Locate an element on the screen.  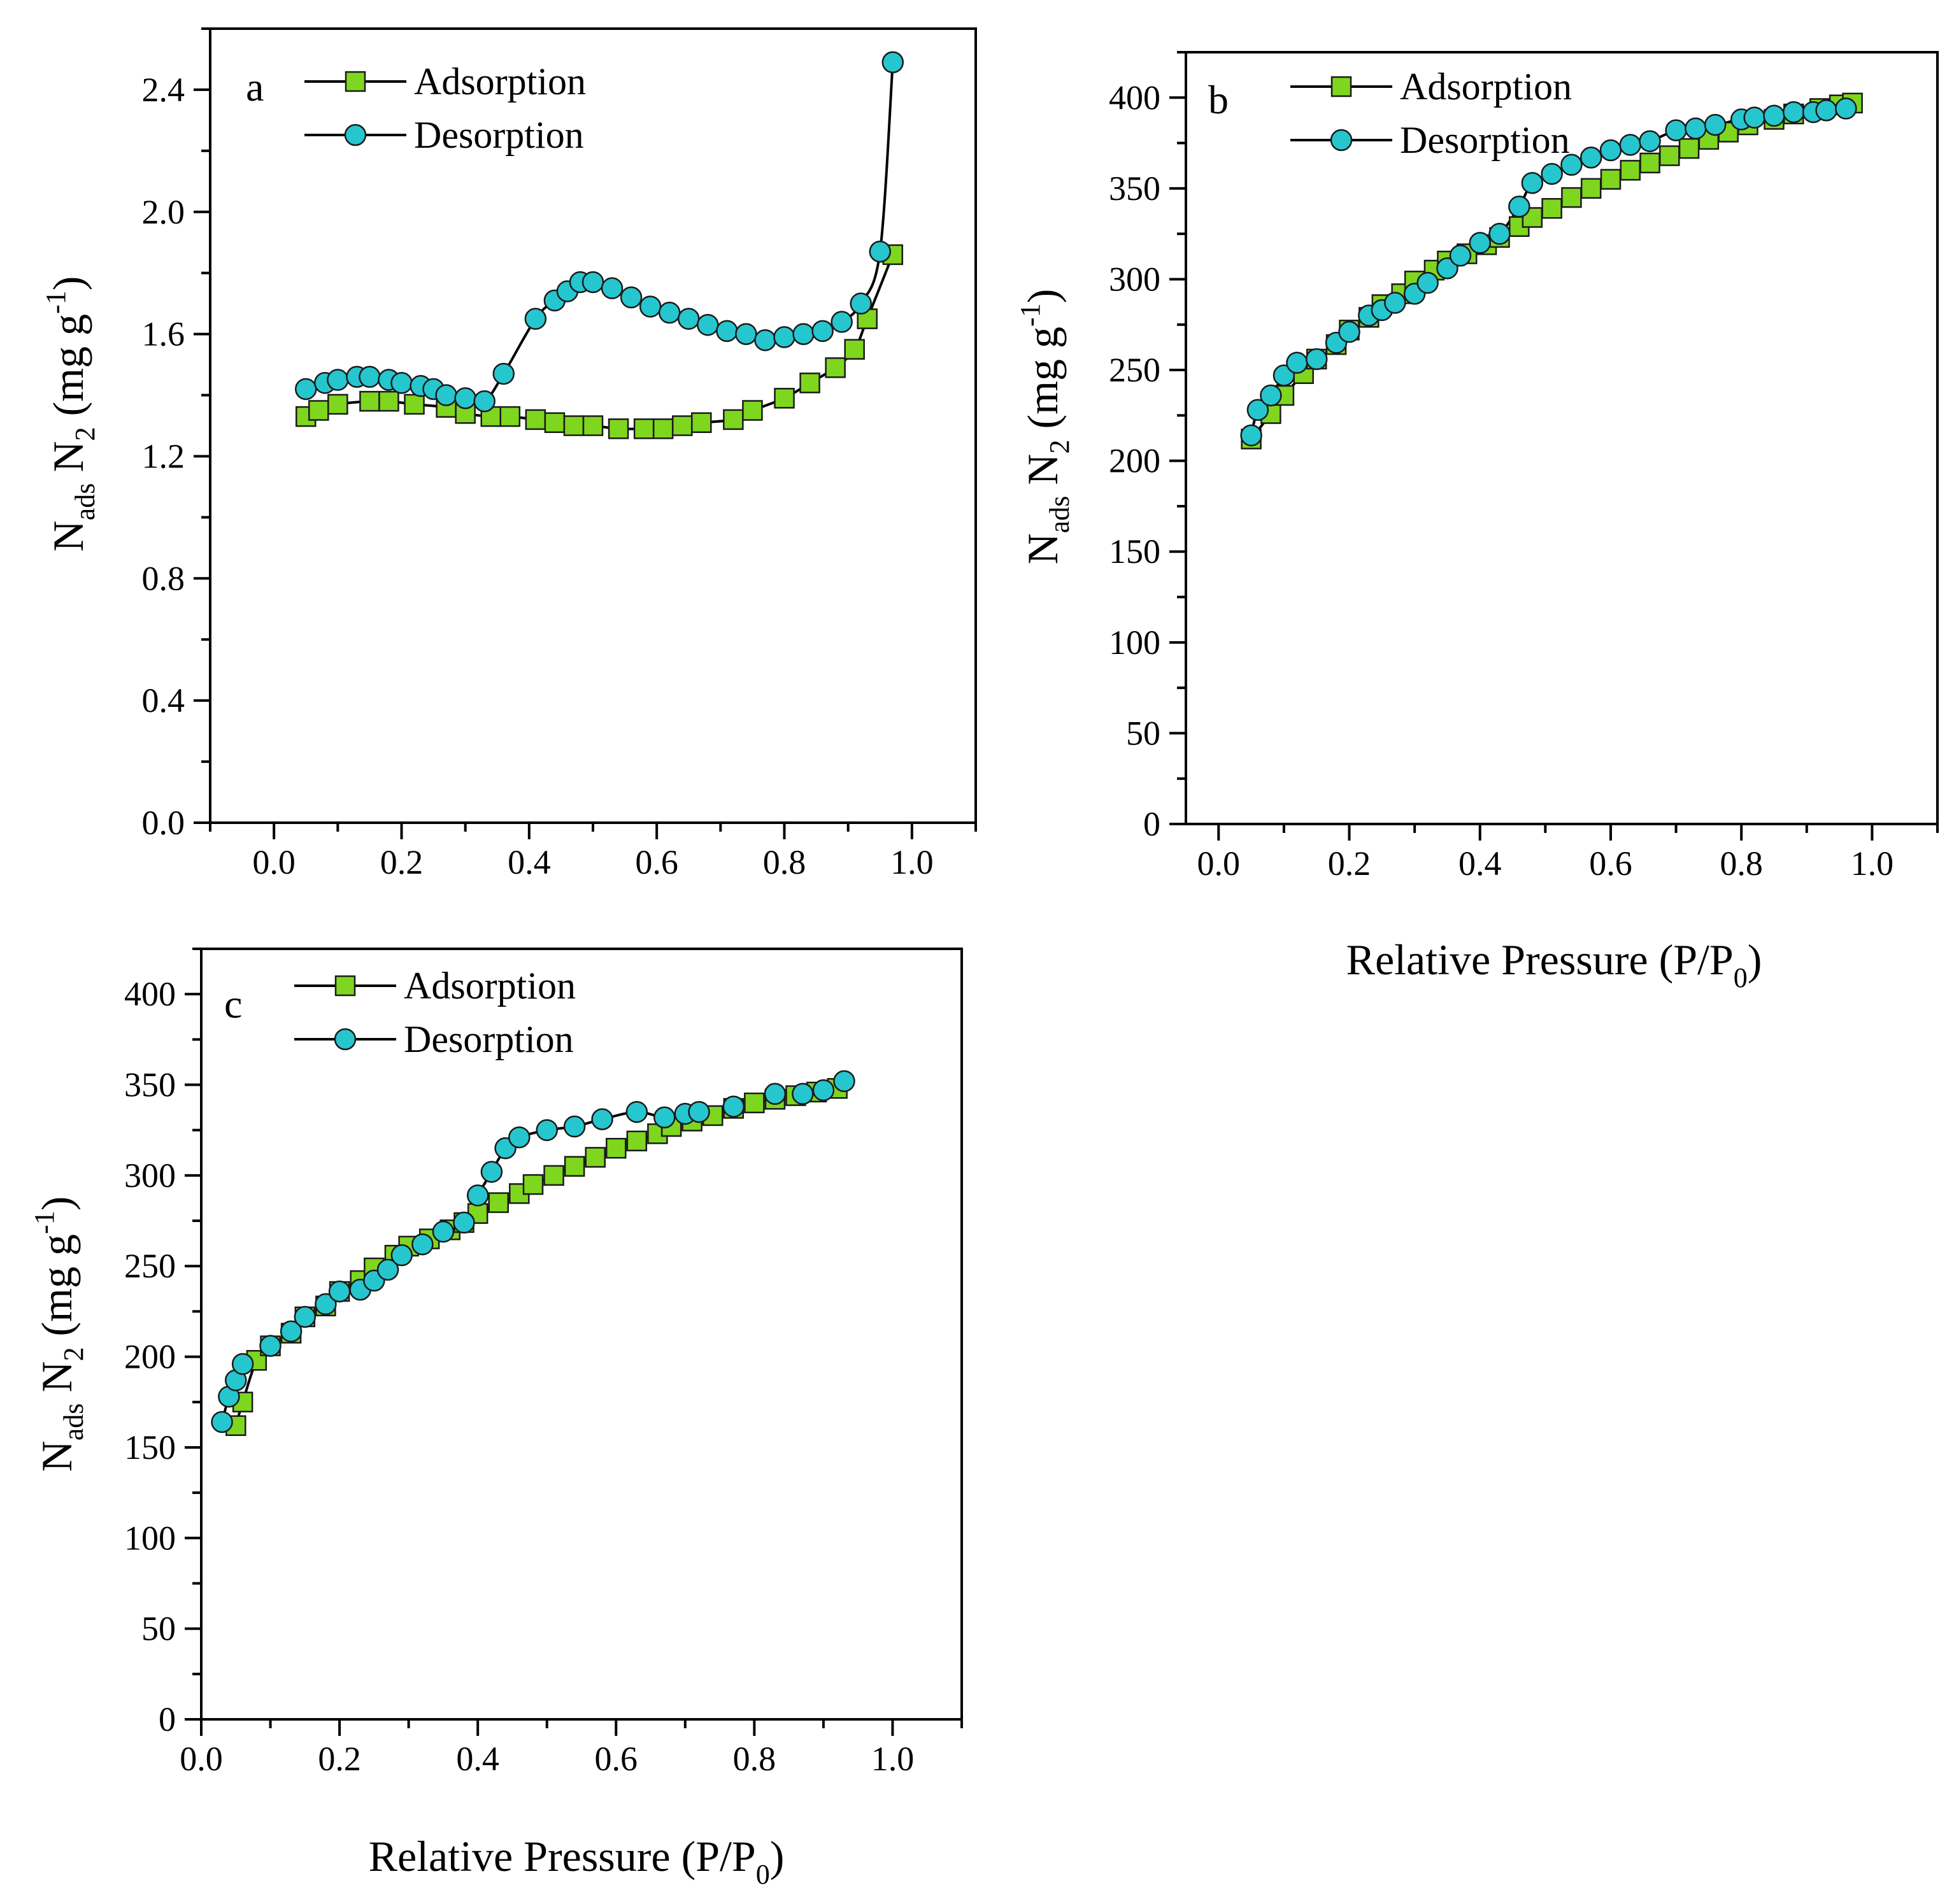
svg-text: Relative Pressure (P/P0) is located at coordinates (577, 1861).